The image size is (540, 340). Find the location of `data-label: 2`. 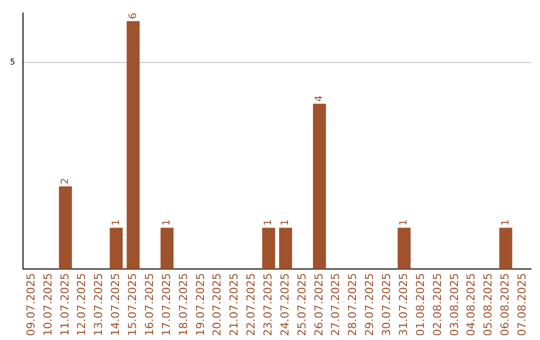

data-label: 2 is located at coordinates (66, 181).